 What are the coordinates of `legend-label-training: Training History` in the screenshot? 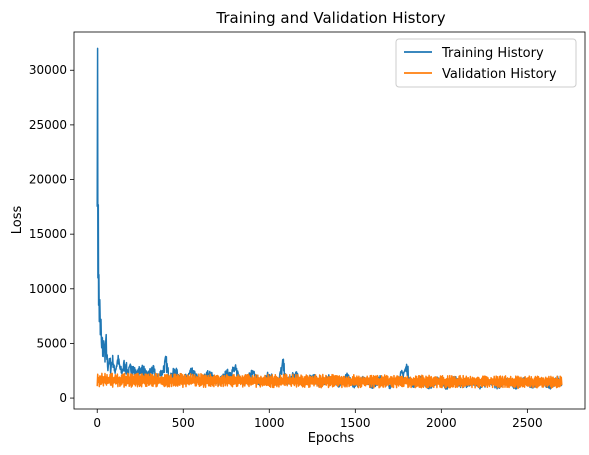 It's located at (492, 53).